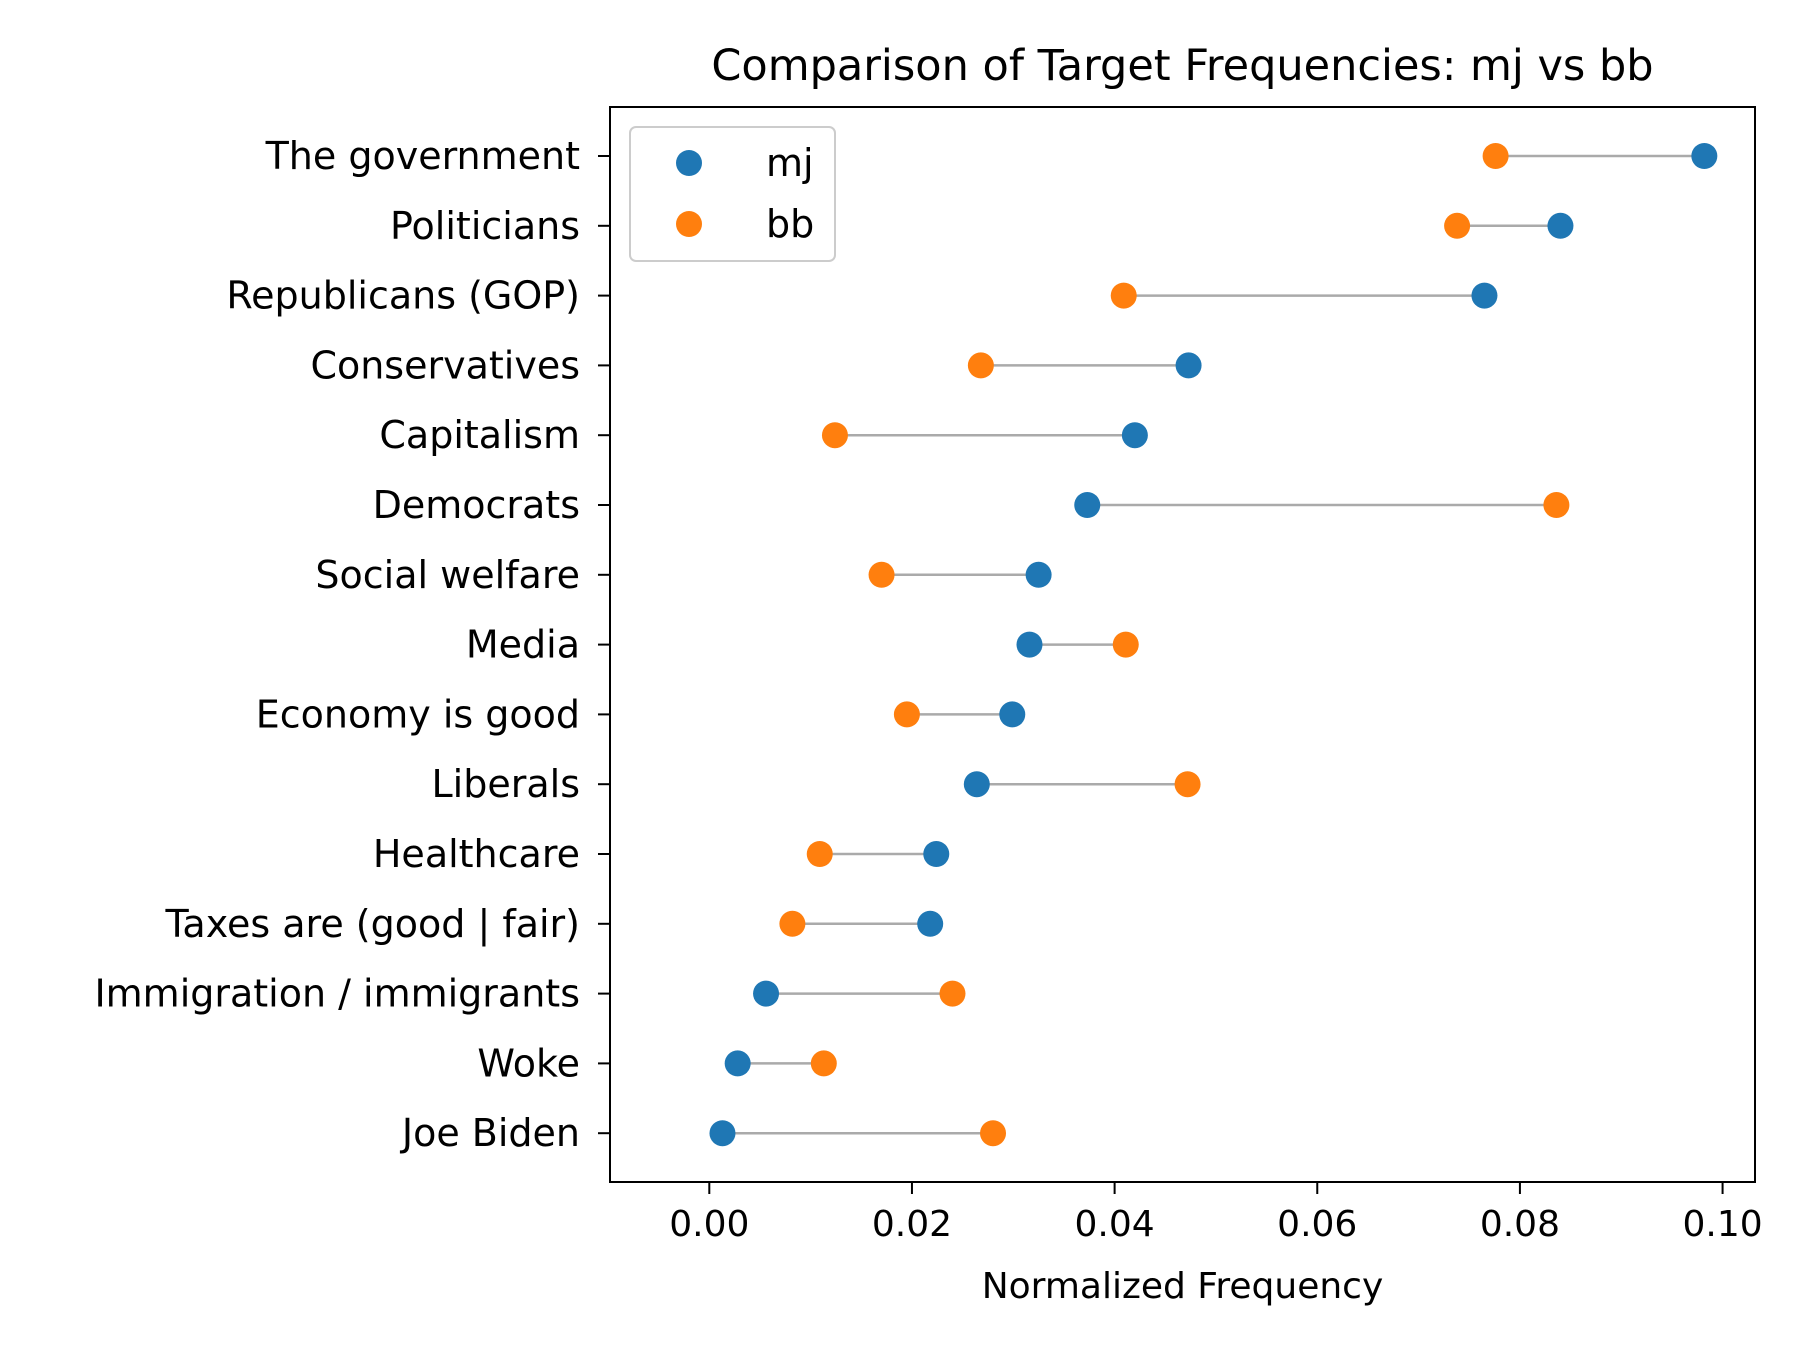  Describe the element at coordinates (1183, 1286) in the screenshot. I see `x-axis-label: Normalized Frequency` at that location.